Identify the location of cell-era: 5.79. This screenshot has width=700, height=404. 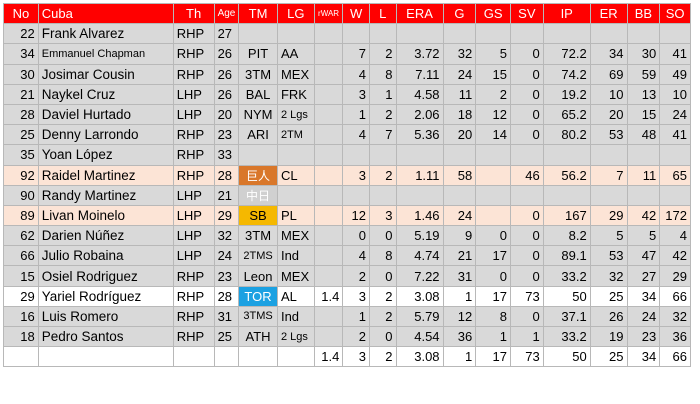
(419, 316).